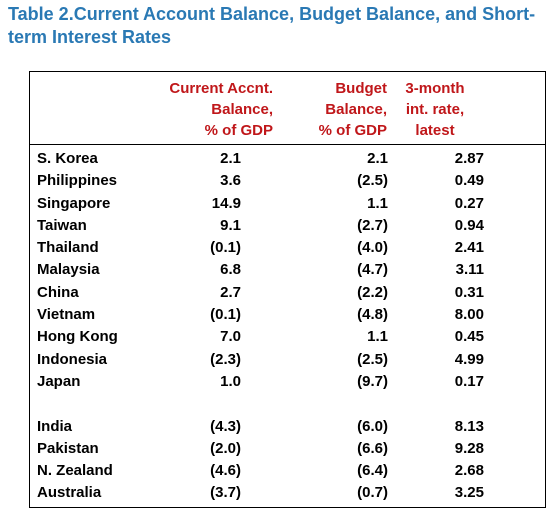  I want to click on interest-rate-cell: 0.17, so click(469, 382).